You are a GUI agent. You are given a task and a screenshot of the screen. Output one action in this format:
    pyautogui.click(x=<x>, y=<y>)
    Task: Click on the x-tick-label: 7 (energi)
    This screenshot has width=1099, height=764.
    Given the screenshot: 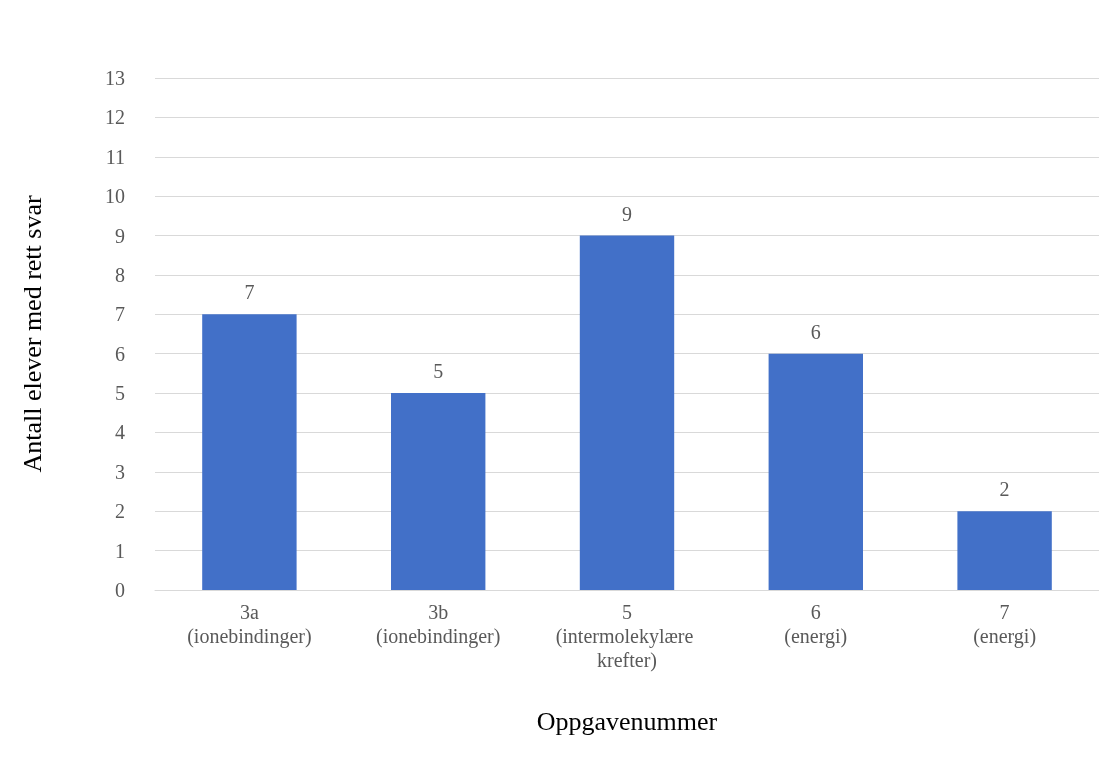 What is the action you would take?
    pyautogui.click(x=1005, y=624)
    